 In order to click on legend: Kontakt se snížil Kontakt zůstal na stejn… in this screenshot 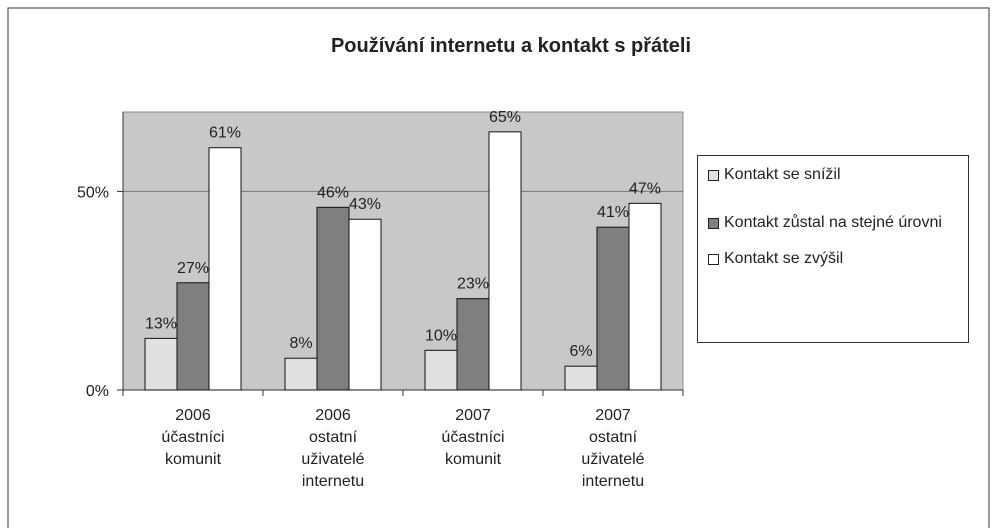, I will do `click(833, 249)`.